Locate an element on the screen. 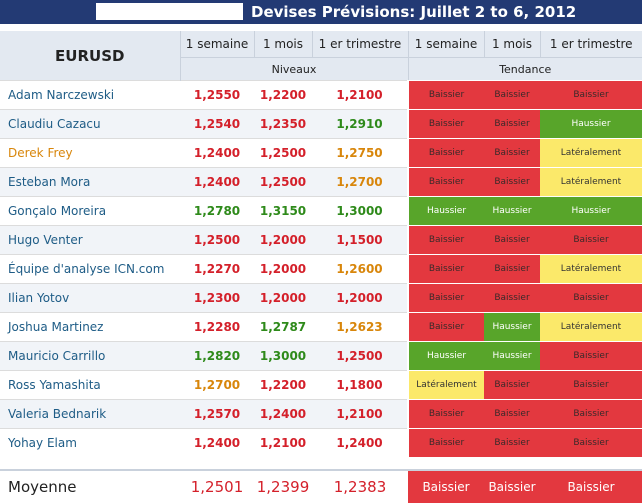 The height and width of the screenshot is (503, 642). level-value: 1,2910 is located at coordinates (360, 124).